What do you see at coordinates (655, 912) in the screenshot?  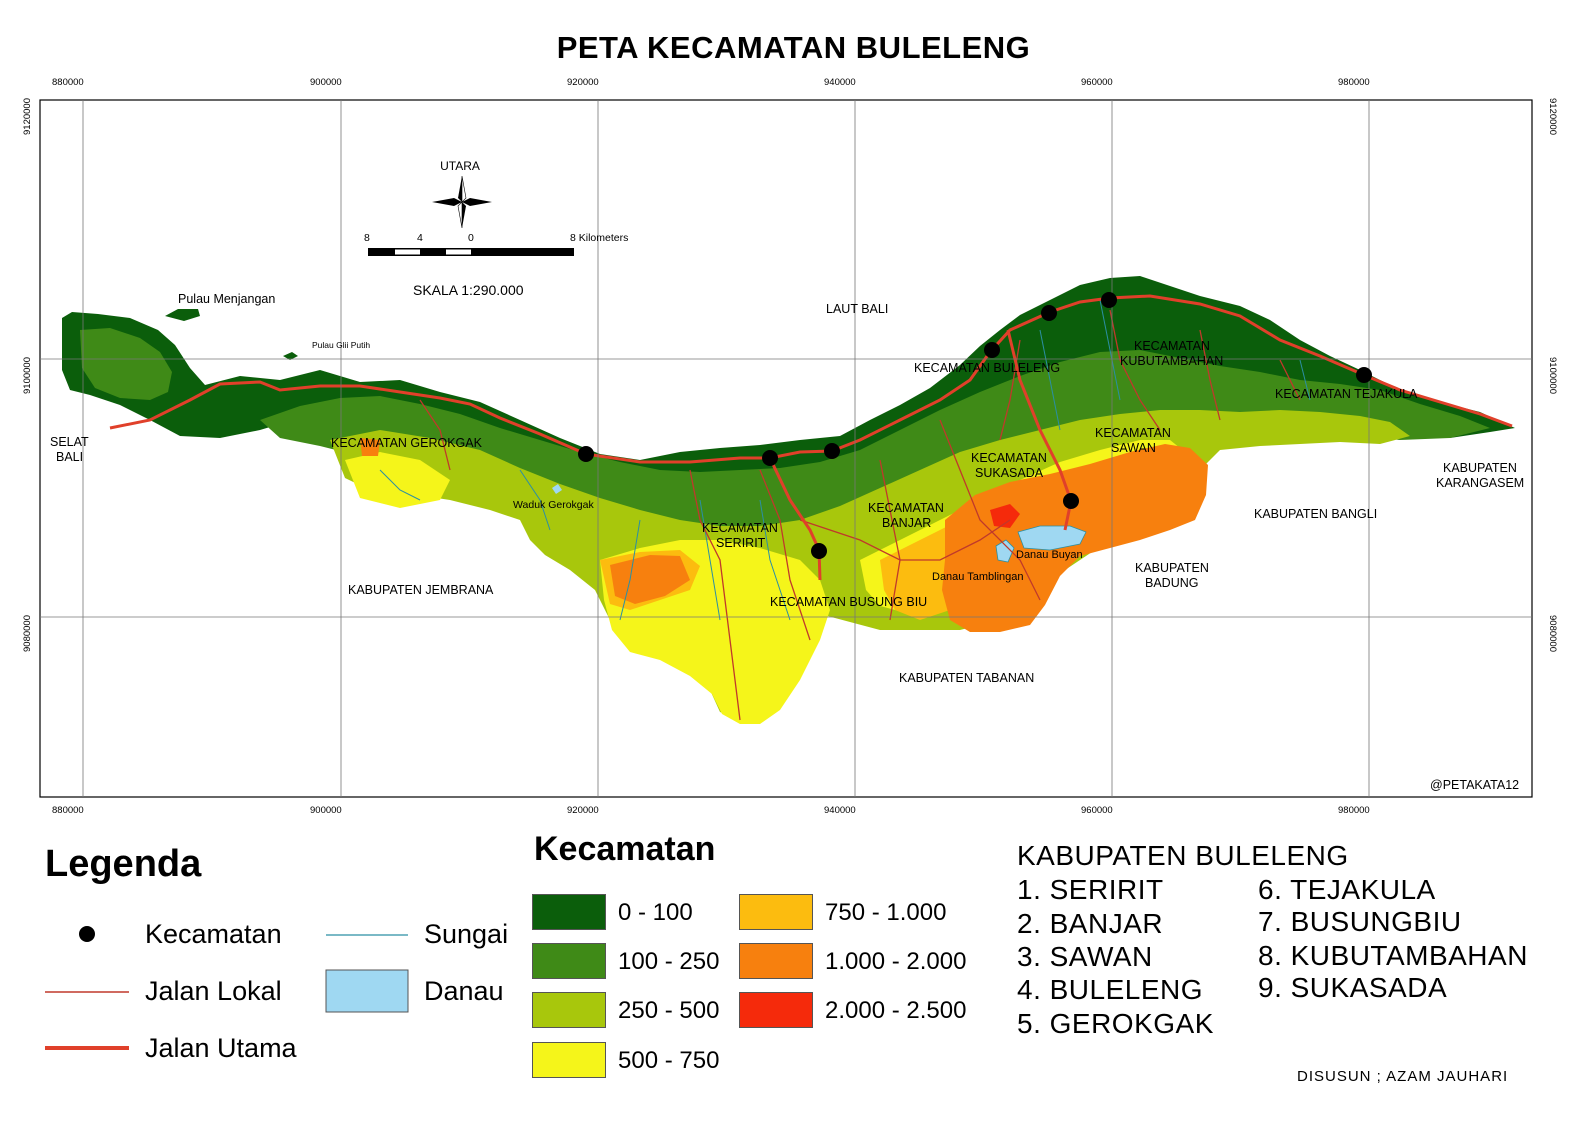 I see `elev-label-0: 0 - 100` at bounding box center [655, 912].